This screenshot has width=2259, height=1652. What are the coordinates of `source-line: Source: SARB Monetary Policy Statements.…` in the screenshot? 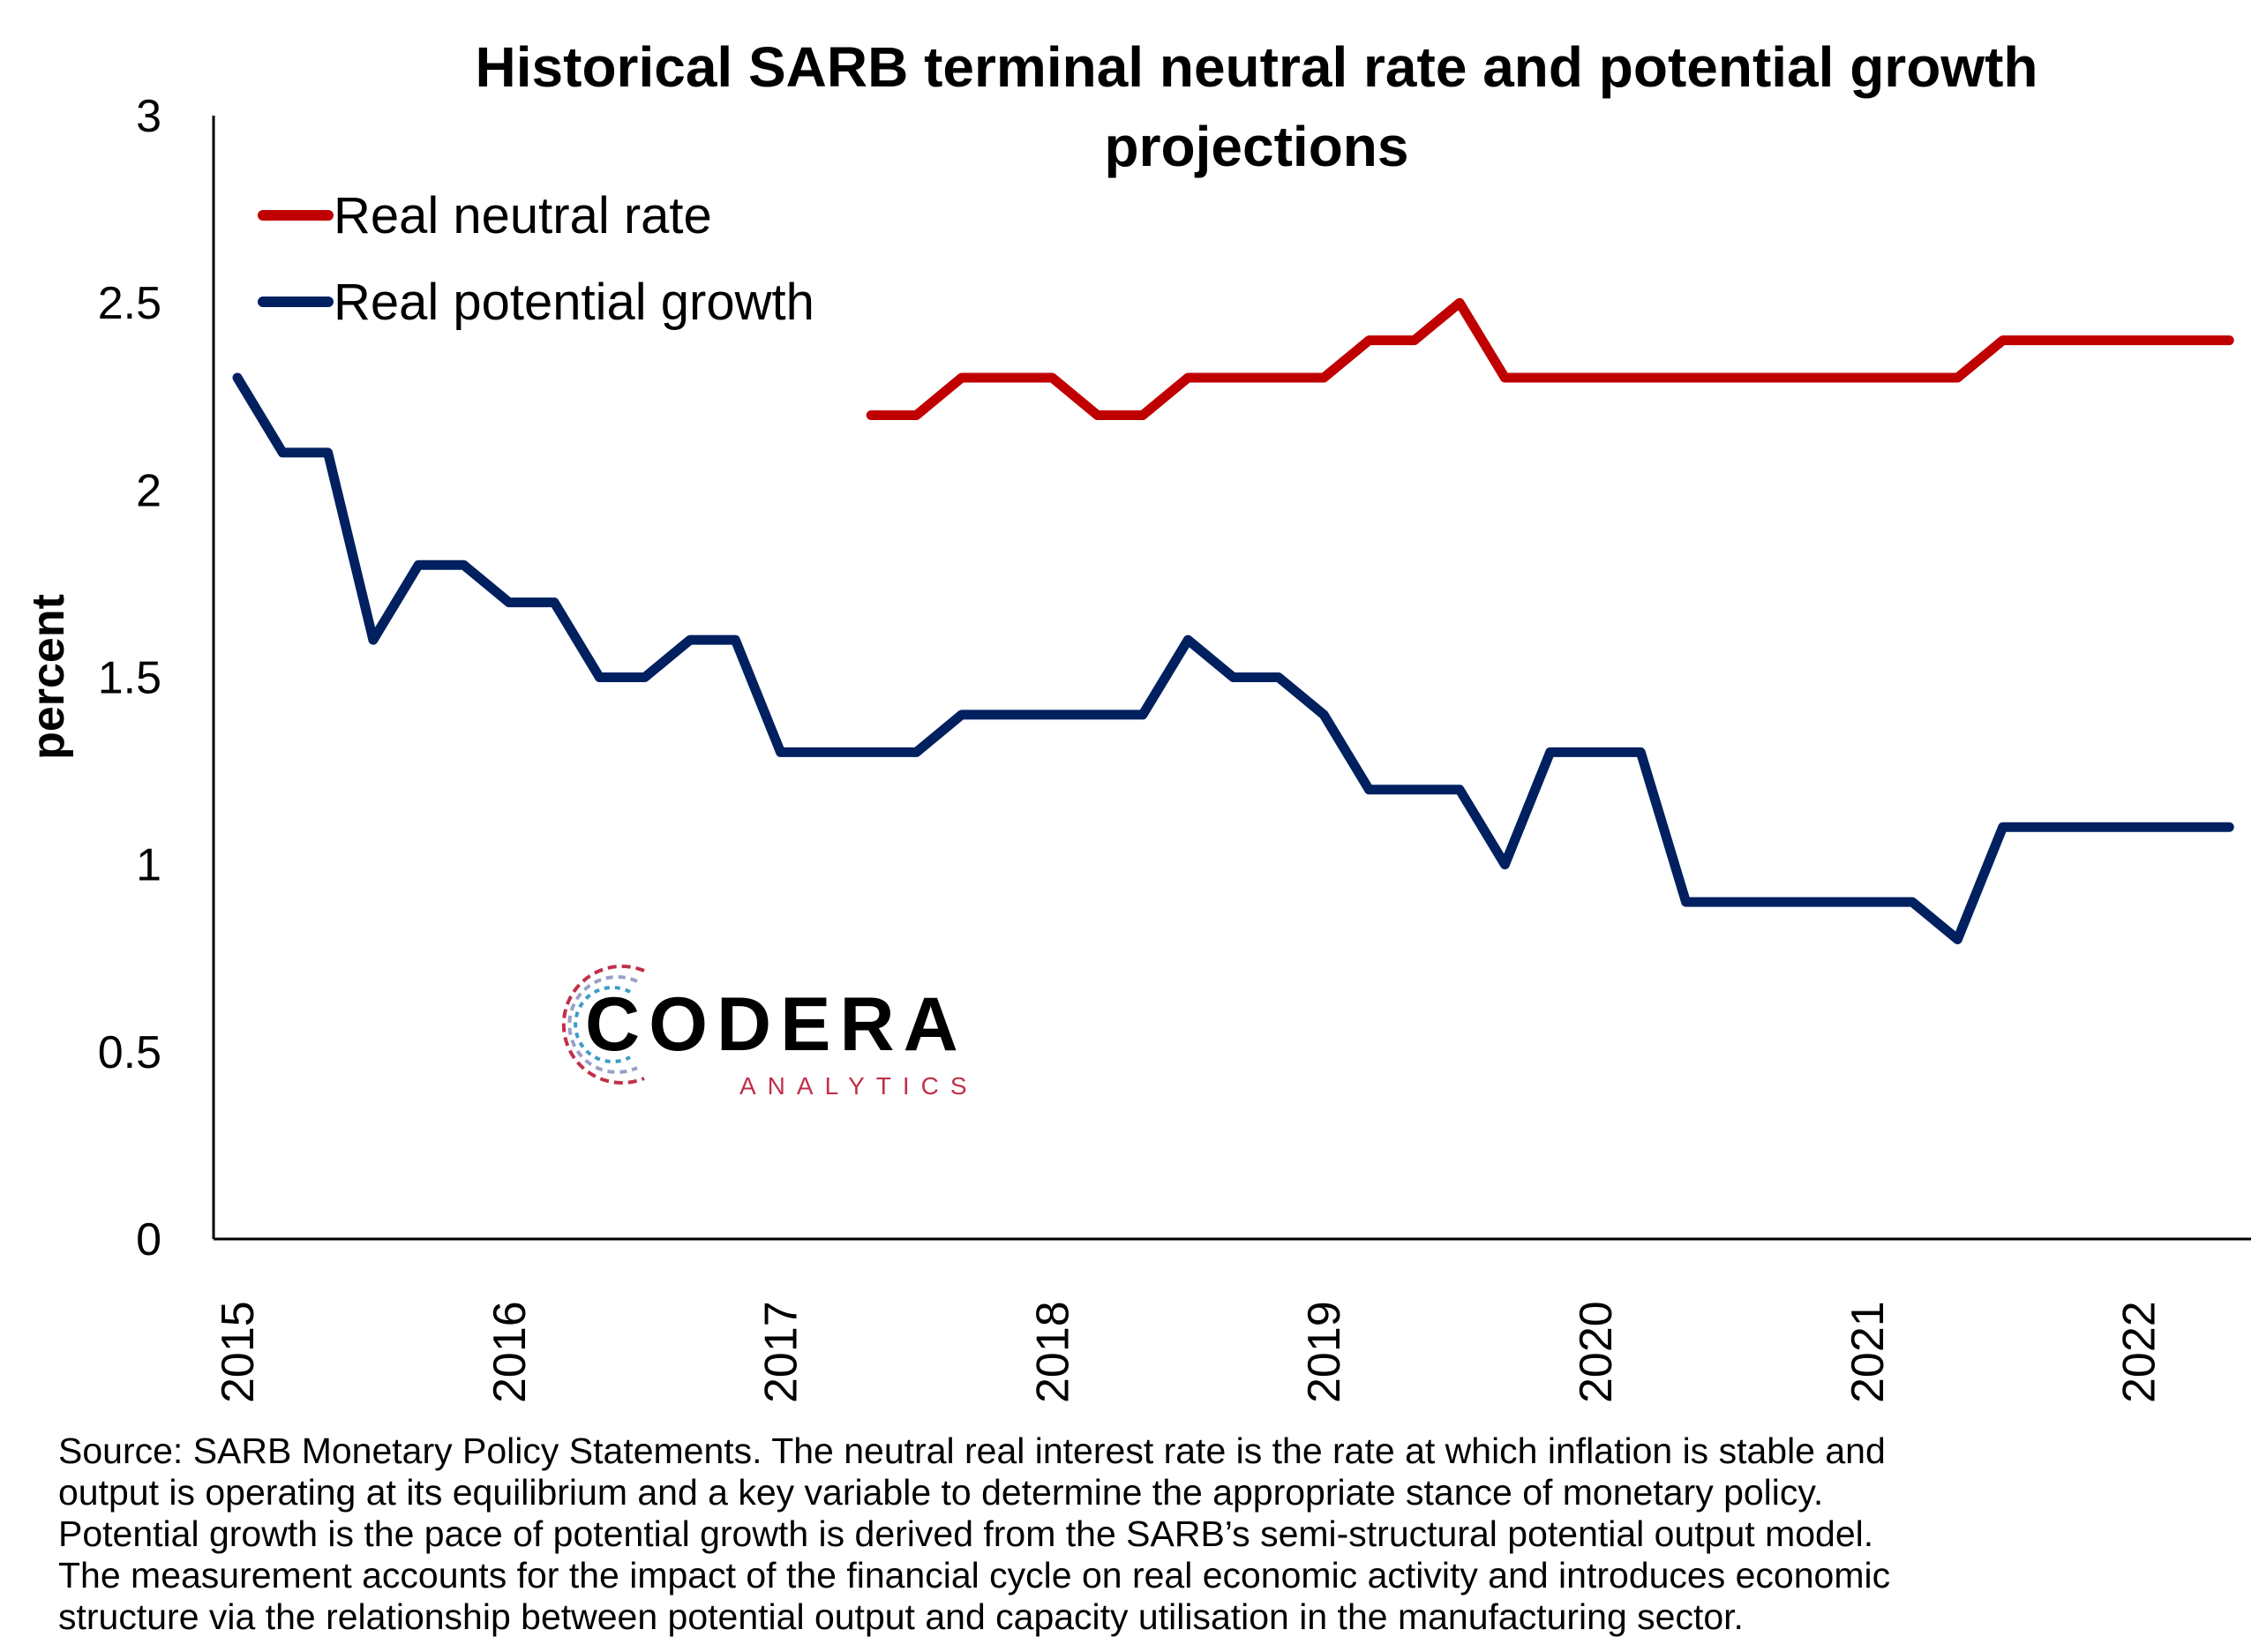 It's located at (972, 1450).